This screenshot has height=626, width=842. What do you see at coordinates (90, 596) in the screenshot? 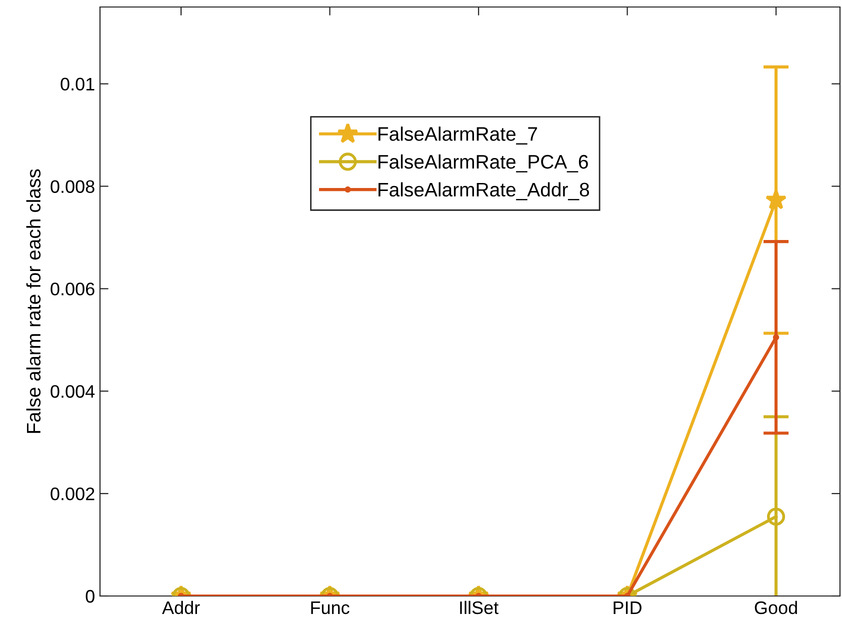
I see `y-tick-label: 0` at bounding box center [90, 596].